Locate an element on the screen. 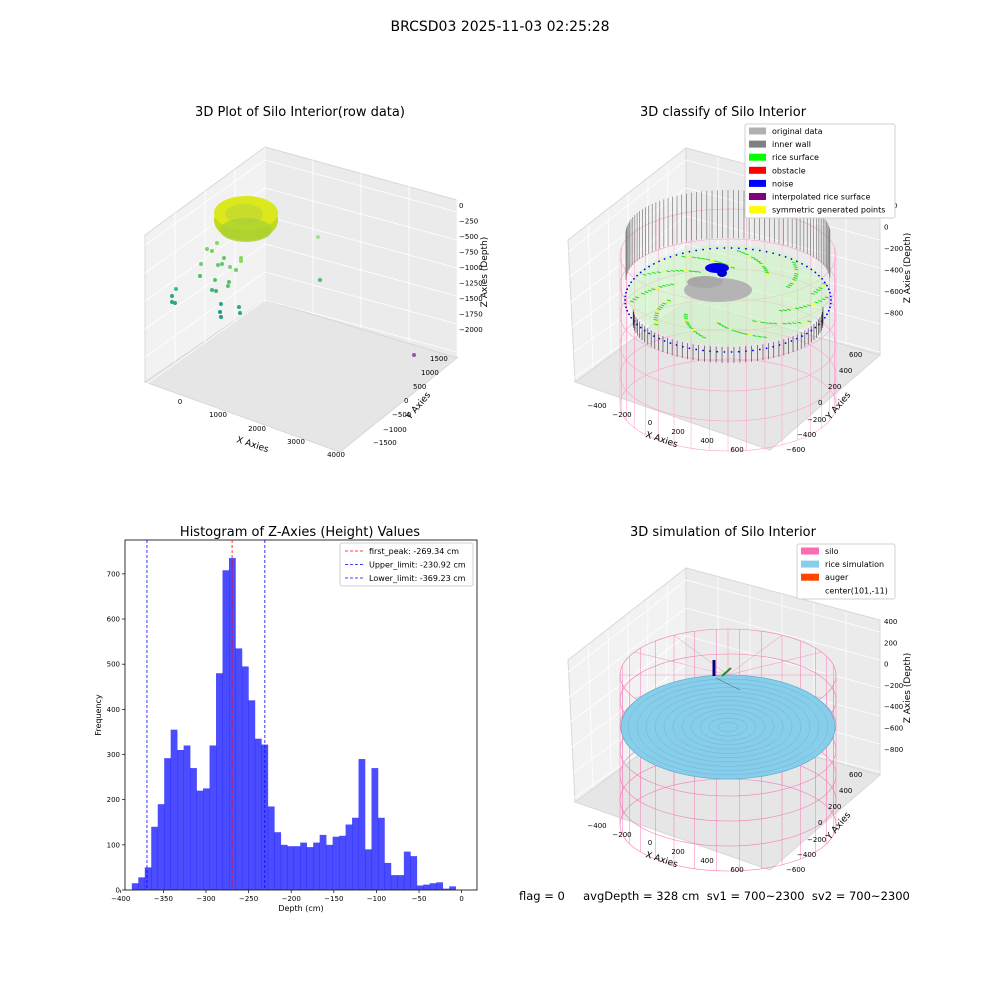 The image size is (1000, 1000). simulation-x-tick-label: −400 is located at coordinates (596, 826).